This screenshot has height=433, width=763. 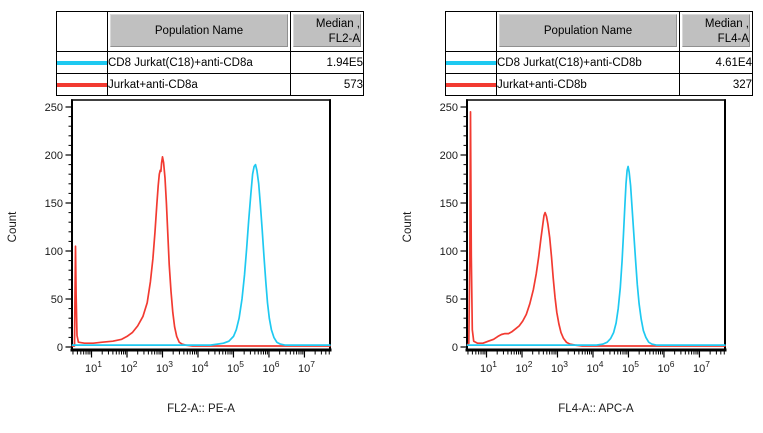 I want to click on legend-row-cd8-jurkat: CD8 Jurkat(C18)+anti-CD8b 4.61E4, so click(x=599, y=62).